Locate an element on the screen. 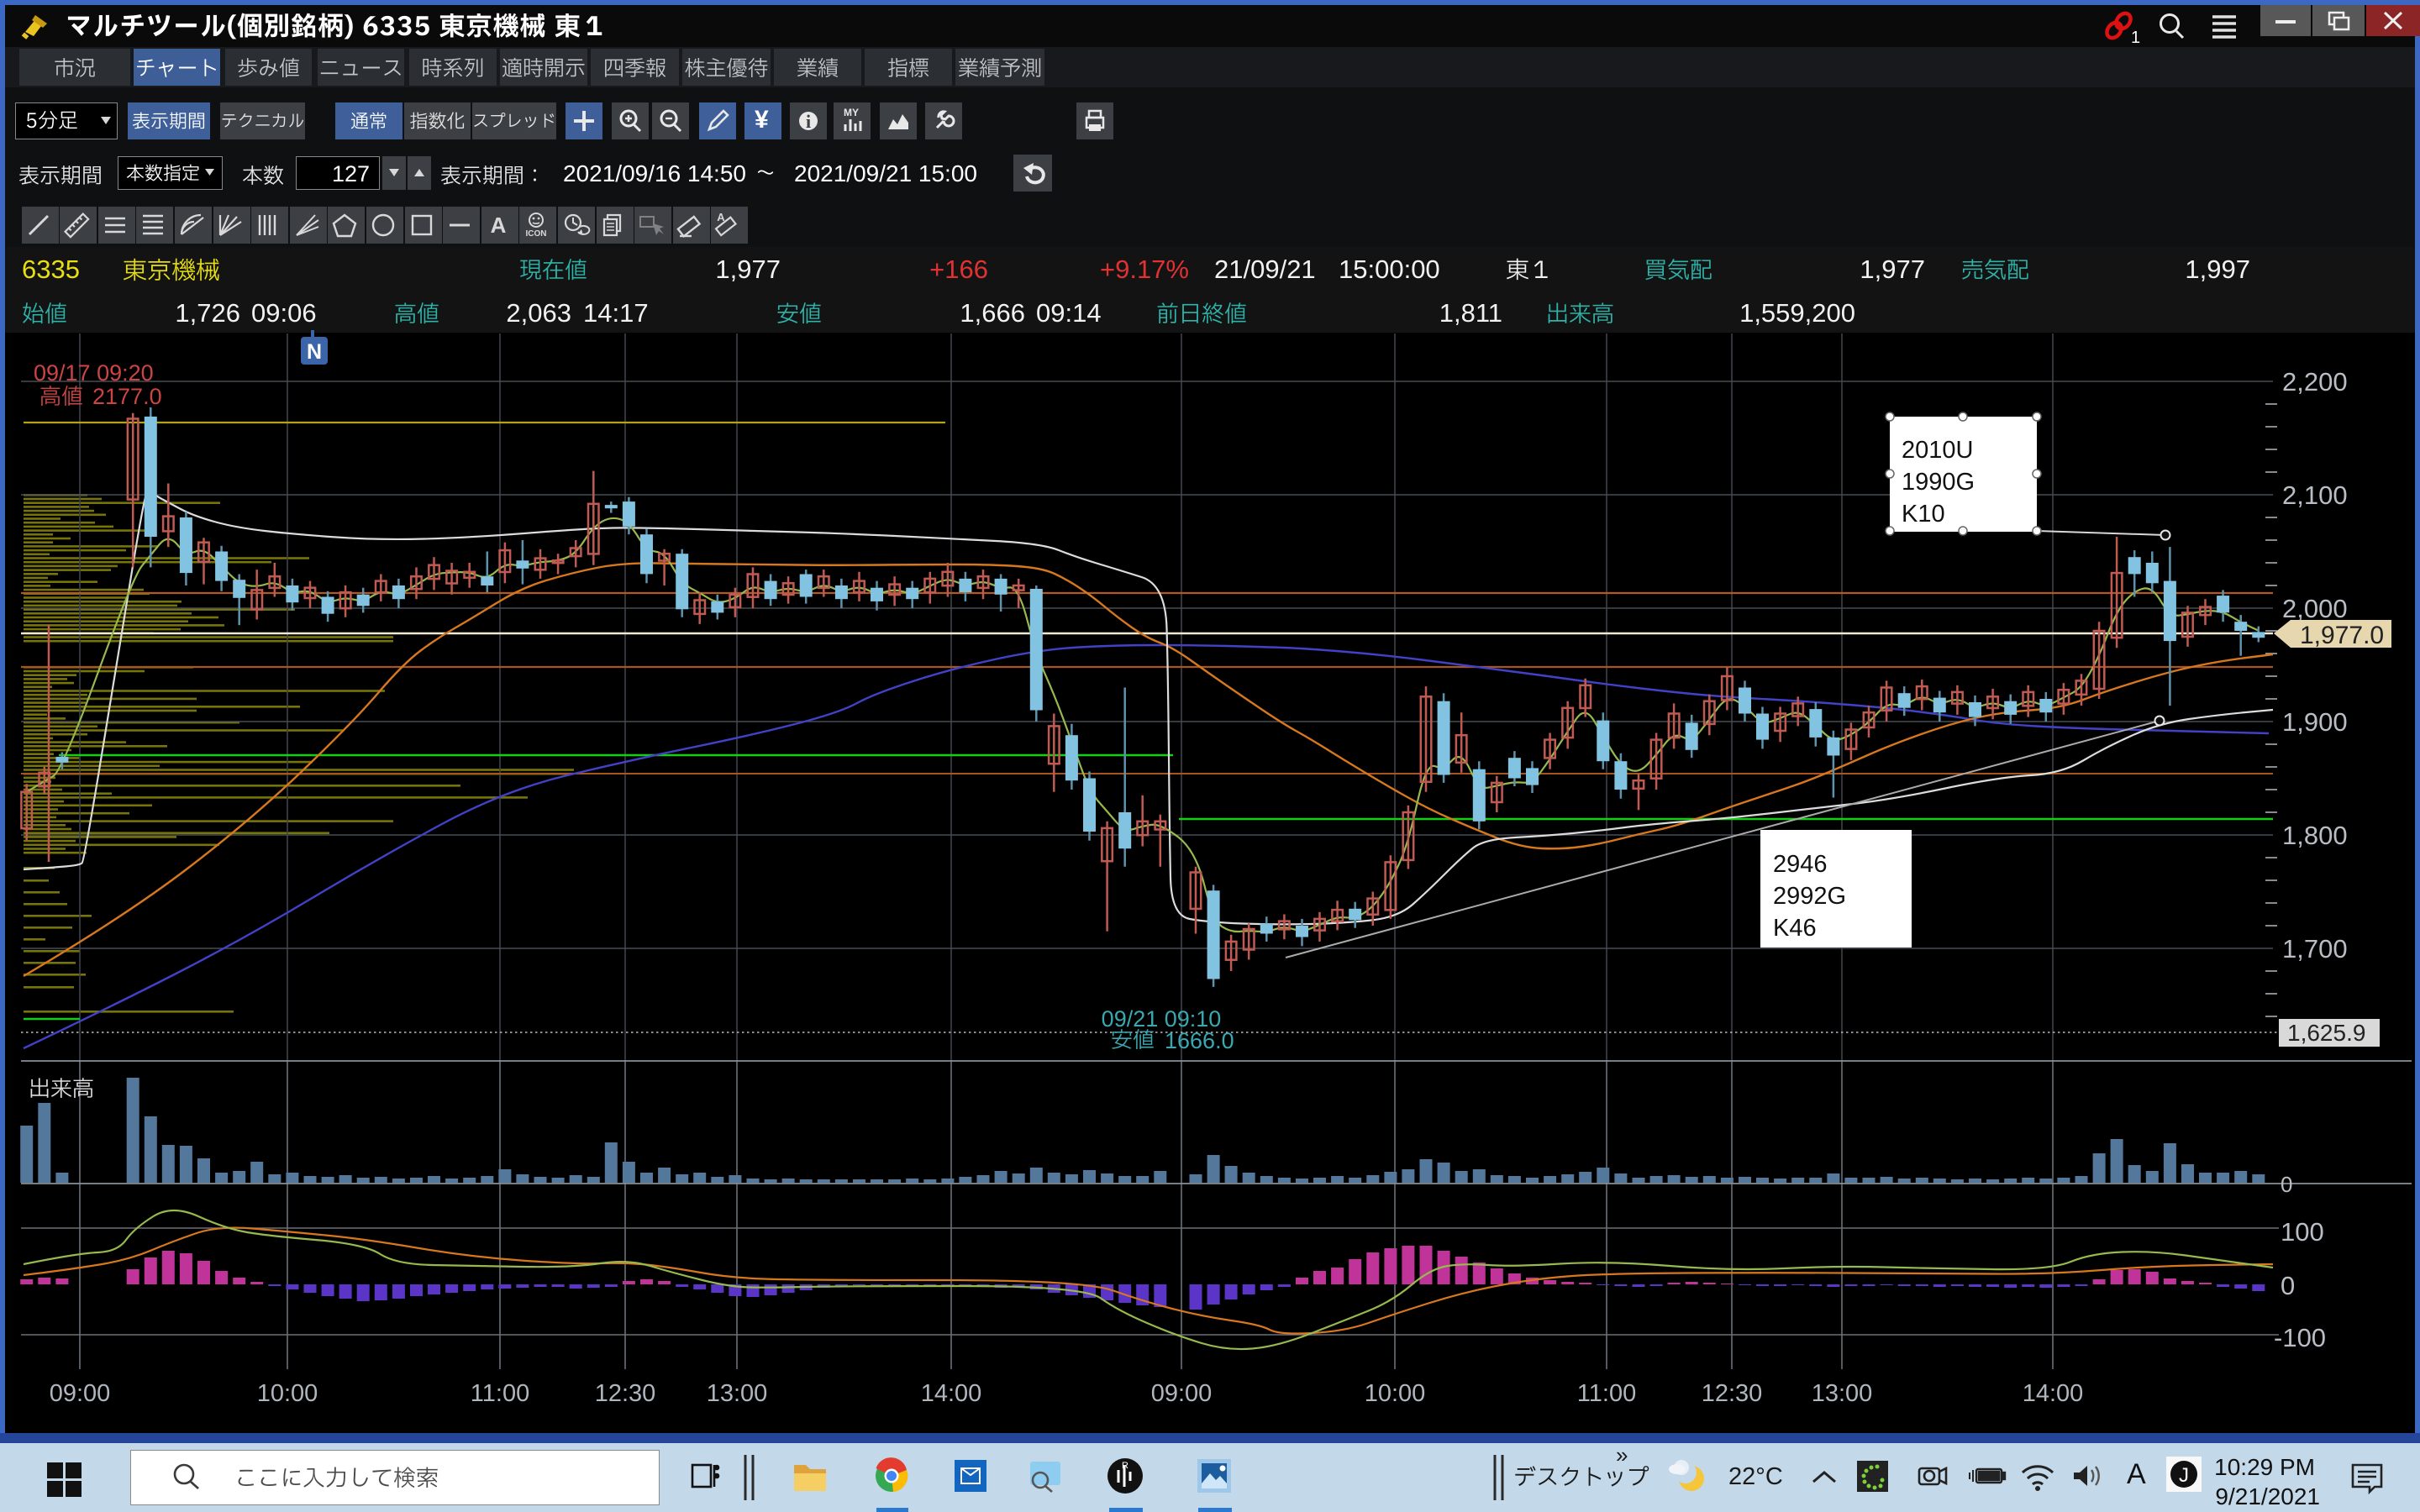  svg-text: 2,200 is located at coordinates (2315, 381).